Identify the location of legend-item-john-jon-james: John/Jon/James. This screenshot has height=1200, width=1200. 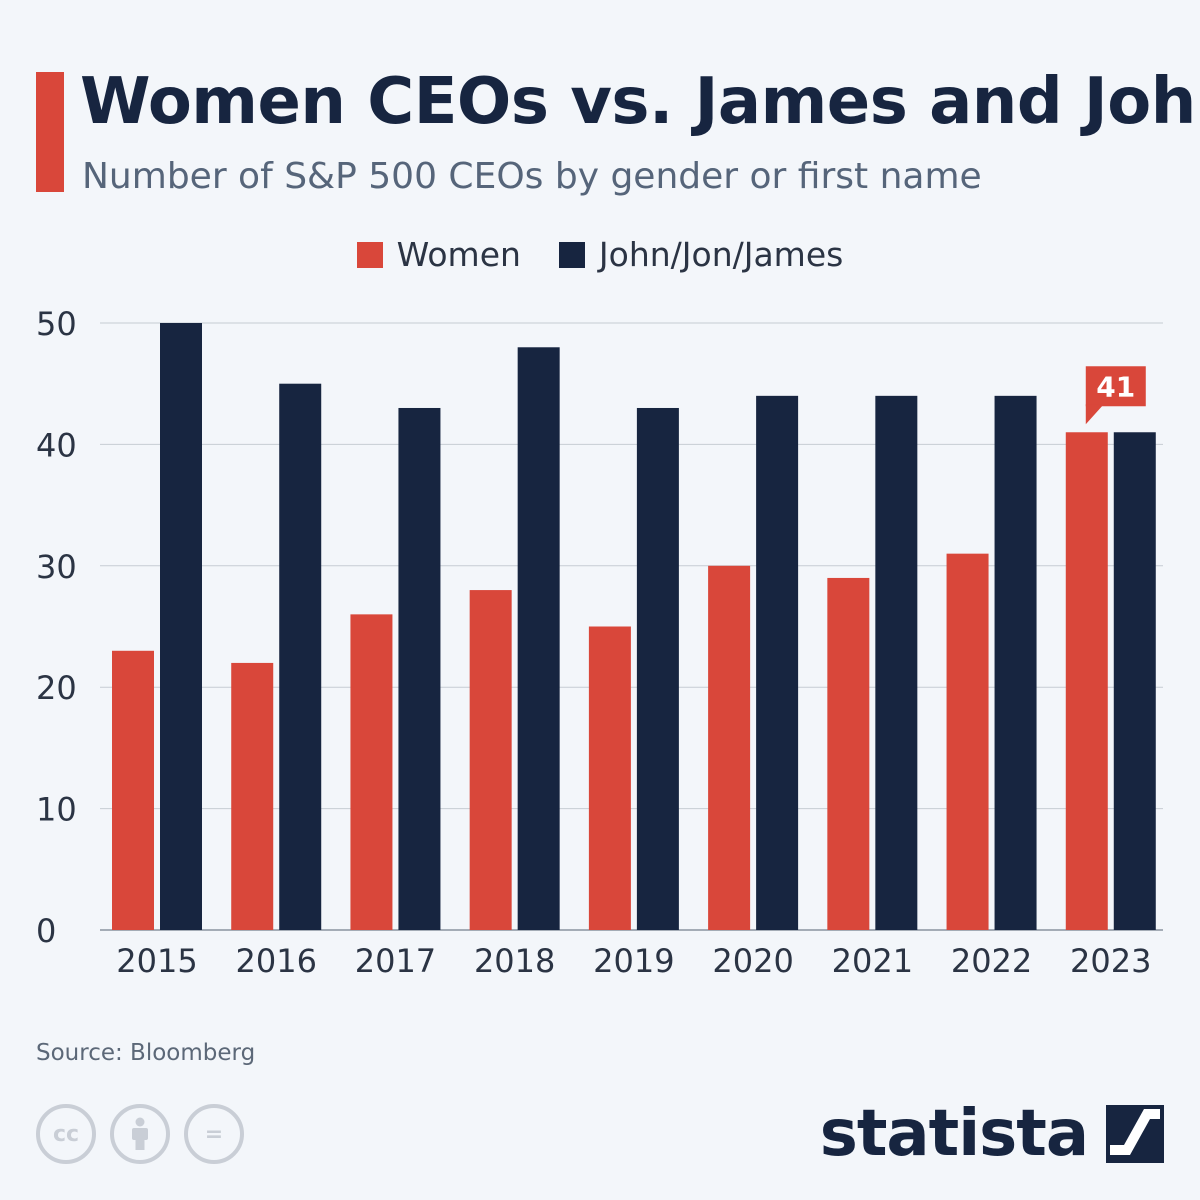
(701, 255).